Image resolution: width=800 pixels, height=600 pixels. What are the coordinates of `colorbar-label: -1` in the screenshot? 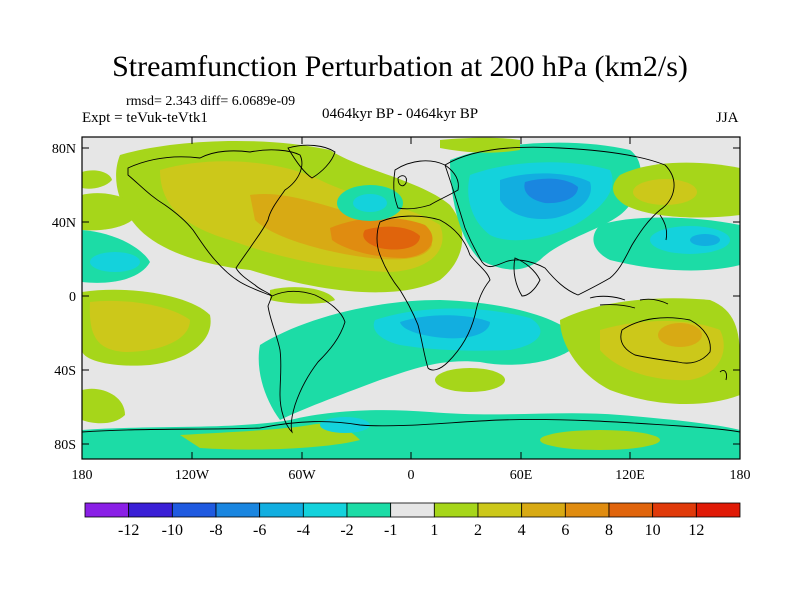 It's located at (390, 530).